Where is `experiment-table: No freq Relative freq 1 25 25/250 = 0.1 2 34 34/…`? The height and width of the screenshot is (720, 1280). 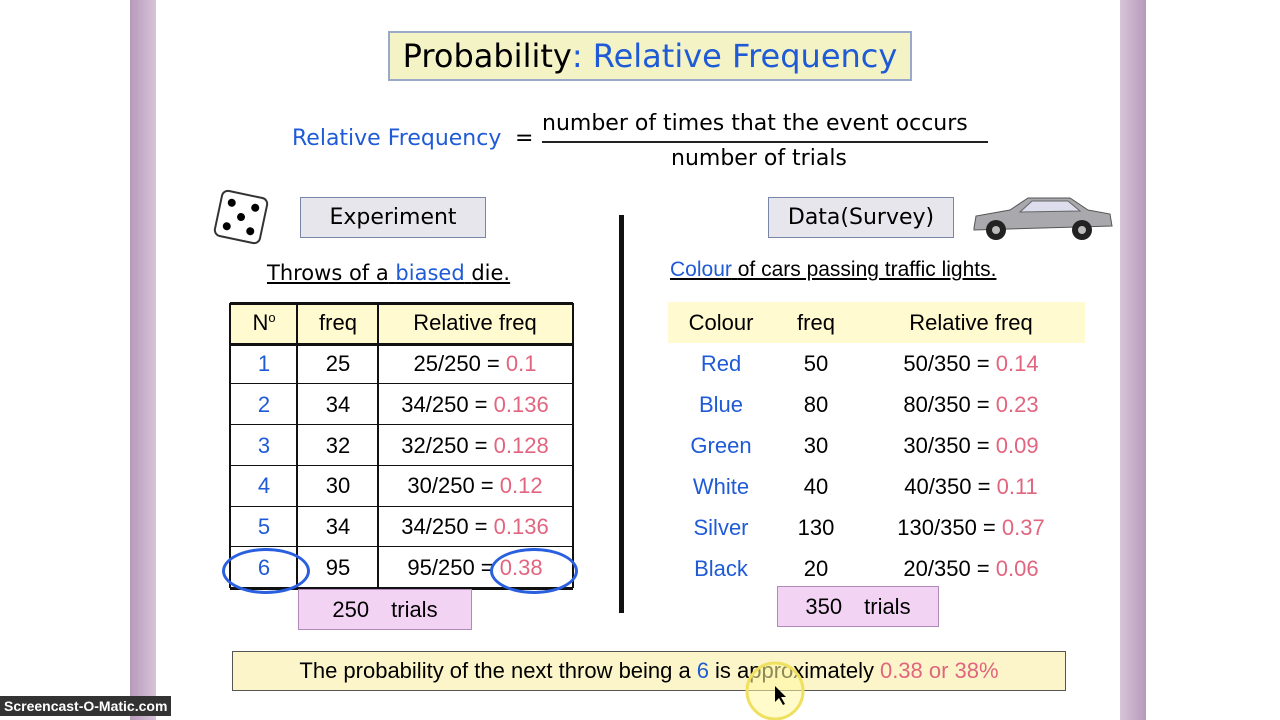 experiment-table: No freq Relative freq 1 25 25/250 = 0.1 2 34 34/… is located at coordinates (400, 448).